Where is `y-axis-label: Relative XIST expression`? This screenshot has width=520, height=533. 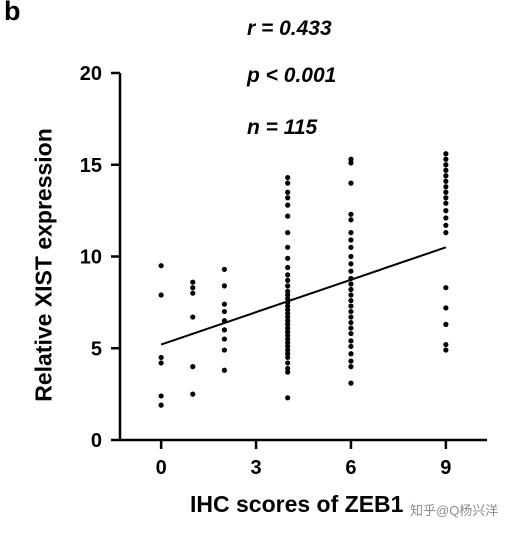 y-axis-label: Relative XIST expression is located at coordinates (43, 265).